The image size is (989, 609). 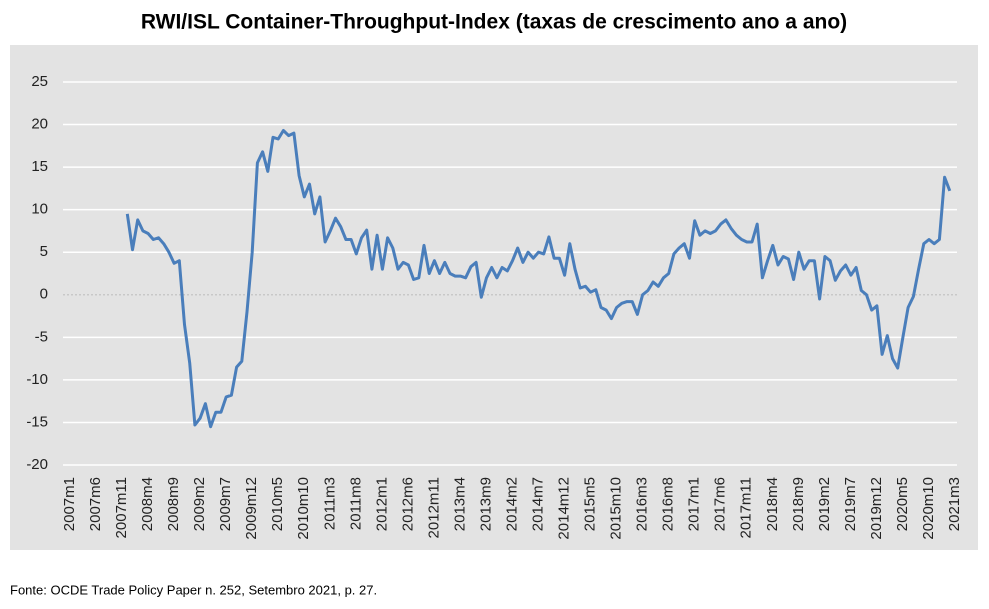 I want to click on x-tick-label: 2016m3, so click(x=642, y=504).